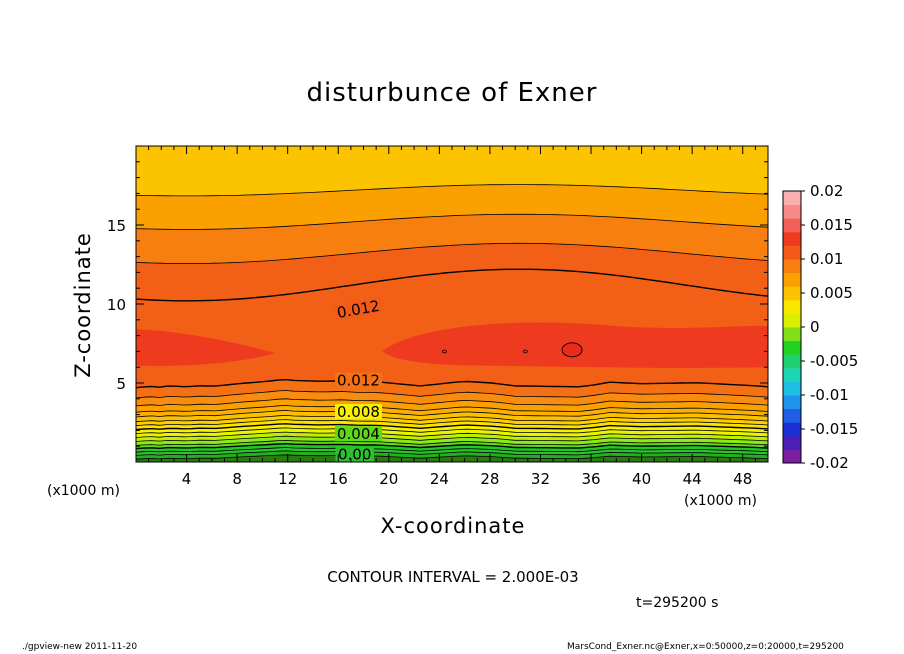 The image size is (904, 654). Describe the element at coordinates (206, 347) in the screenshot. I see `maximum-region` at that location.